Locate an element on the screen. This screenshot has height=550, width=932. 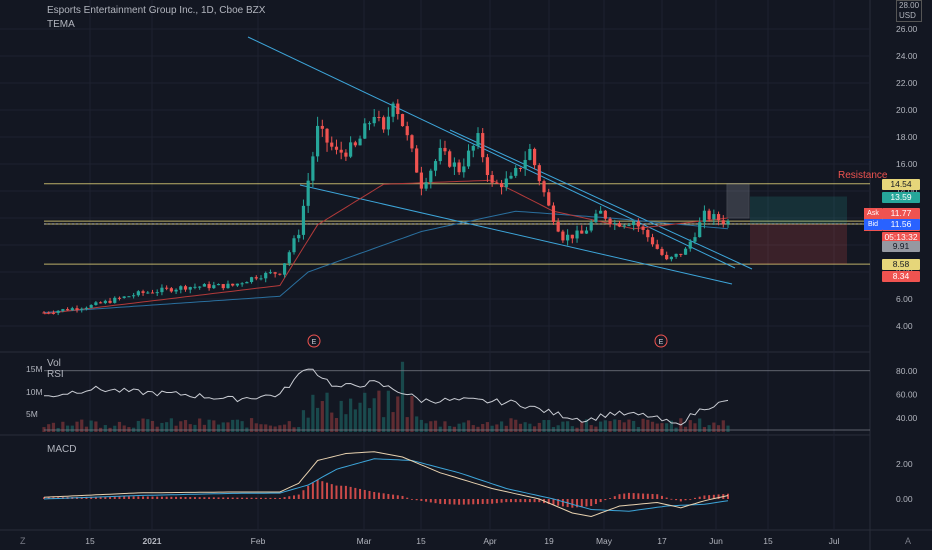
volume-pane-label: Vol is located at coordinates (54, 363).